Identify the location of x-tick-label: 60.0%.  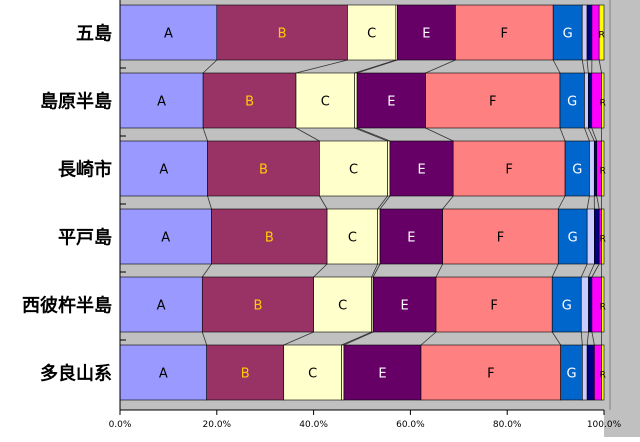
(410, 425).